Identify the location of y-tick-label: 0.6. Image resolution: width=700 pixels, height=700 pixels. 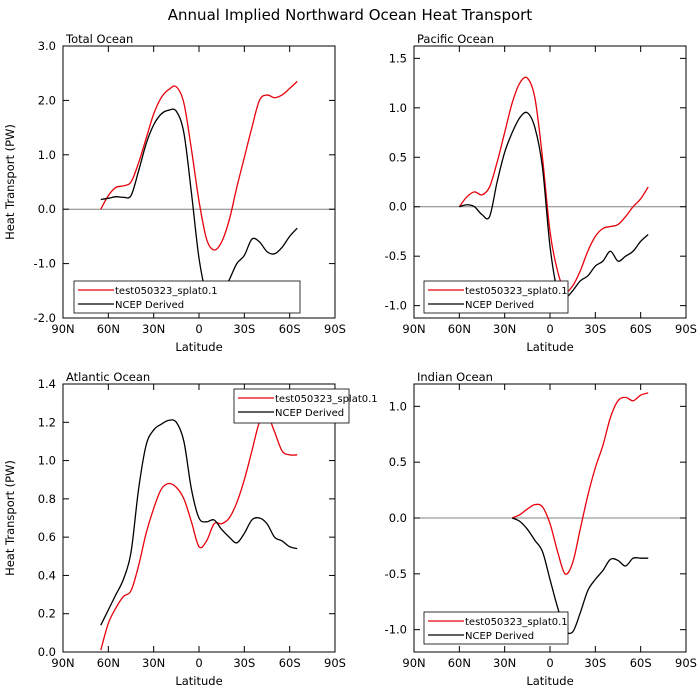
(47, 537).